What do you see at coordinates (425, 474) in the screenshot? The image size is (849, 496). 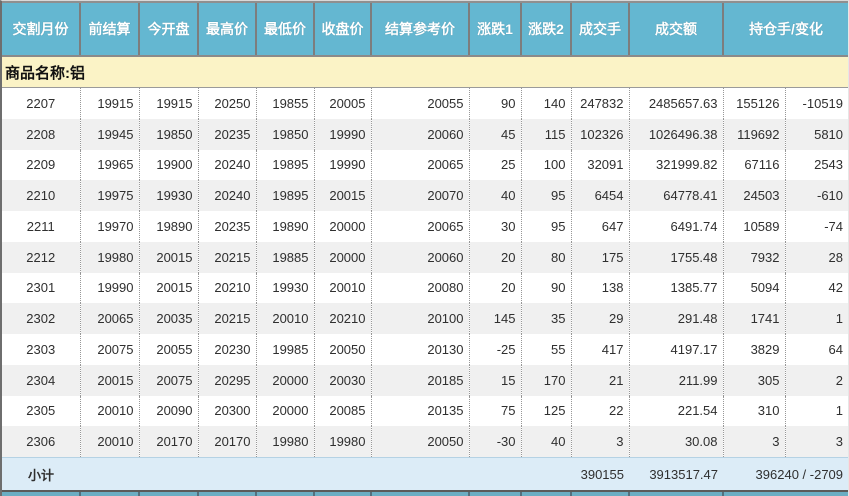 I see `subtotal-row: 小计 390155 3913517.47 396240 / -2709` at bounding box center [425, 474].